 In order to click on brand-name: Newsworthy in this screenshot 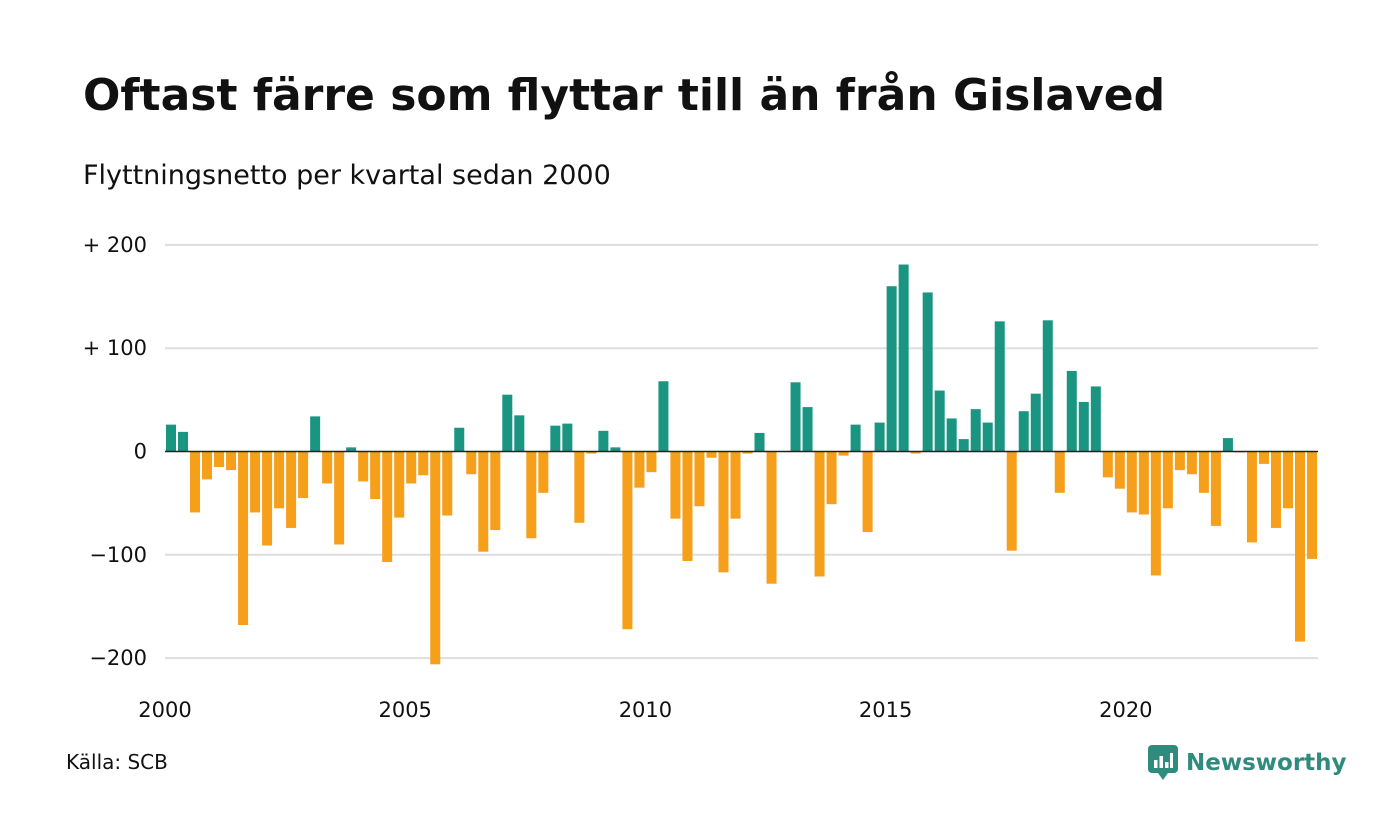, I will do `click(1266, 763)`.